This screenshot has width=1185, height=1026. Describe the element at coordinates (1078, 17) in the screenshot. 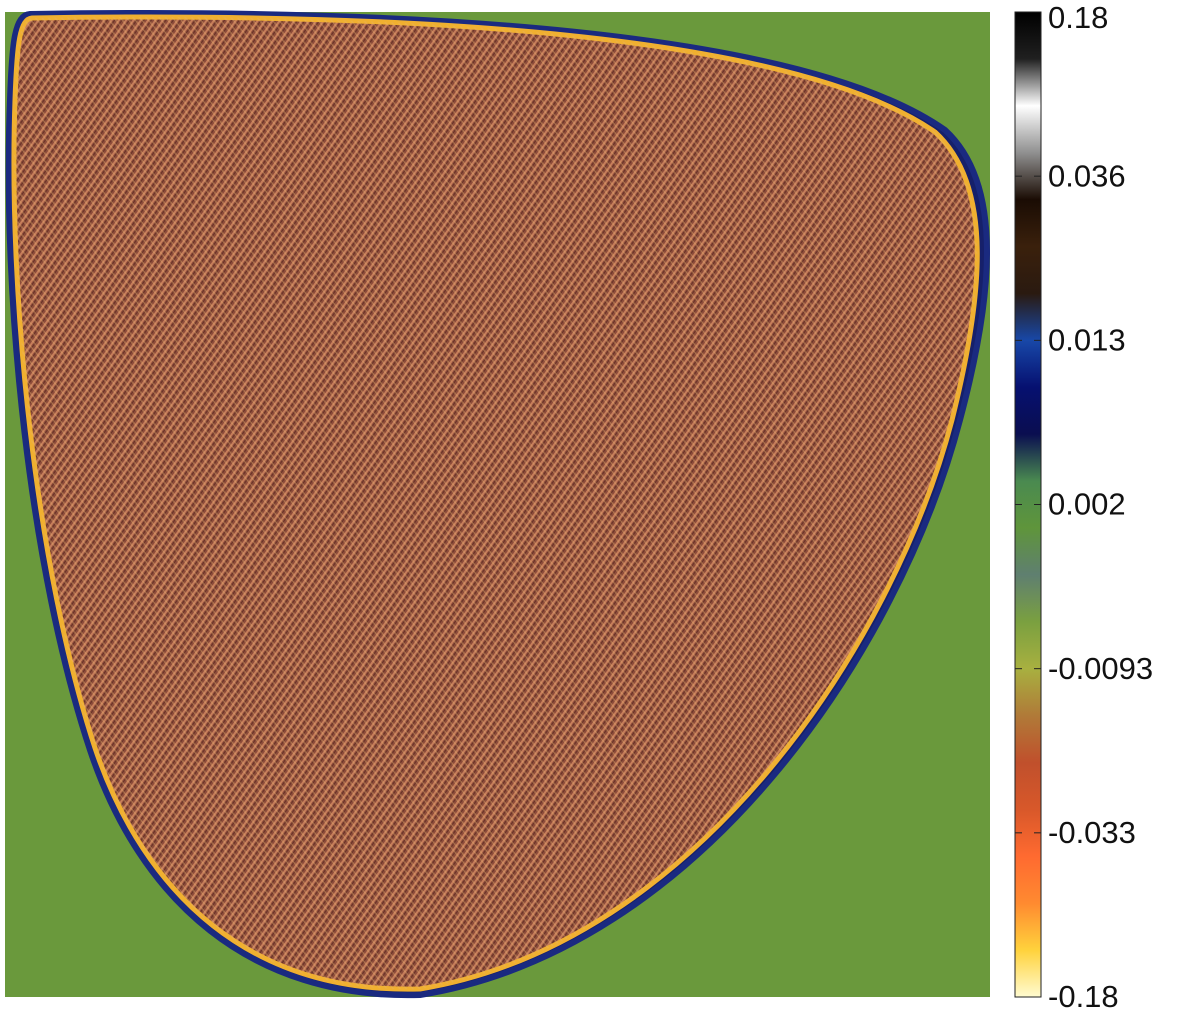

I see `colorbar-tick-label: 0.18` at that location.